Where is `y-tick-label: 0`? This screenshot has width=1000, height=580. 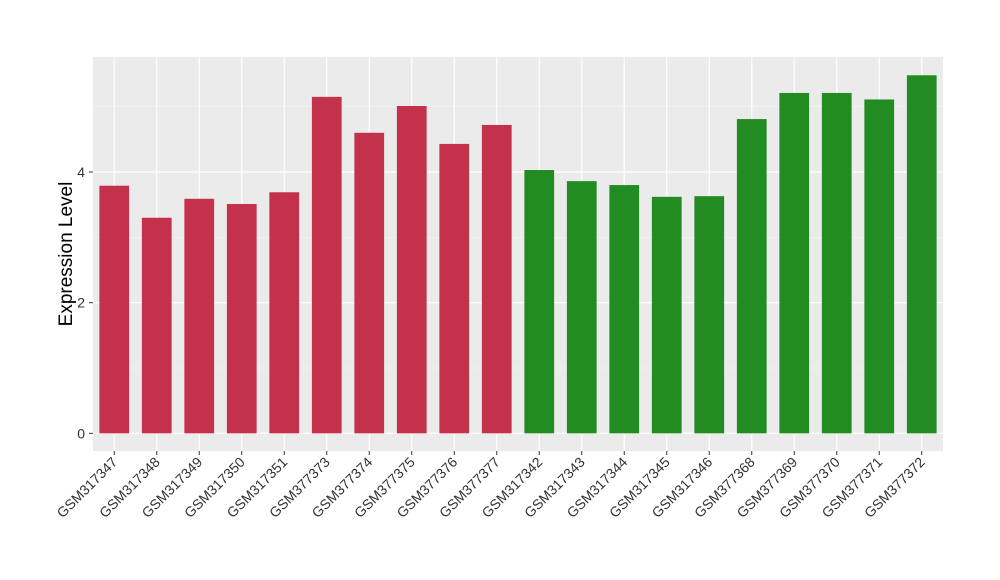
y-tick-label: 0 is located at coordinates (81, 433).